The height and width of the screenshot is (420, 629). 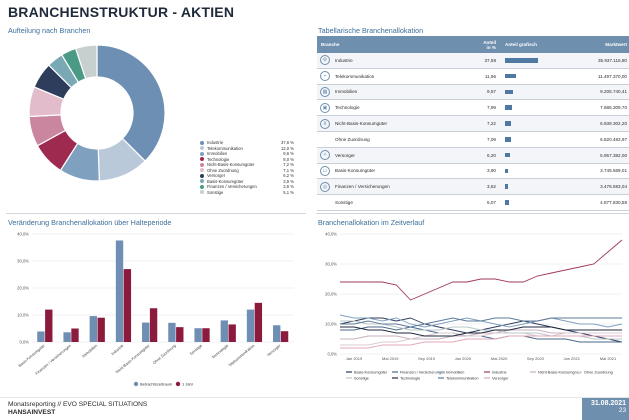 What do you see at coordinates (188, 384) in the screenshot?
I see `legend-label: 1 Jahr` at bounding box center [188, 384].